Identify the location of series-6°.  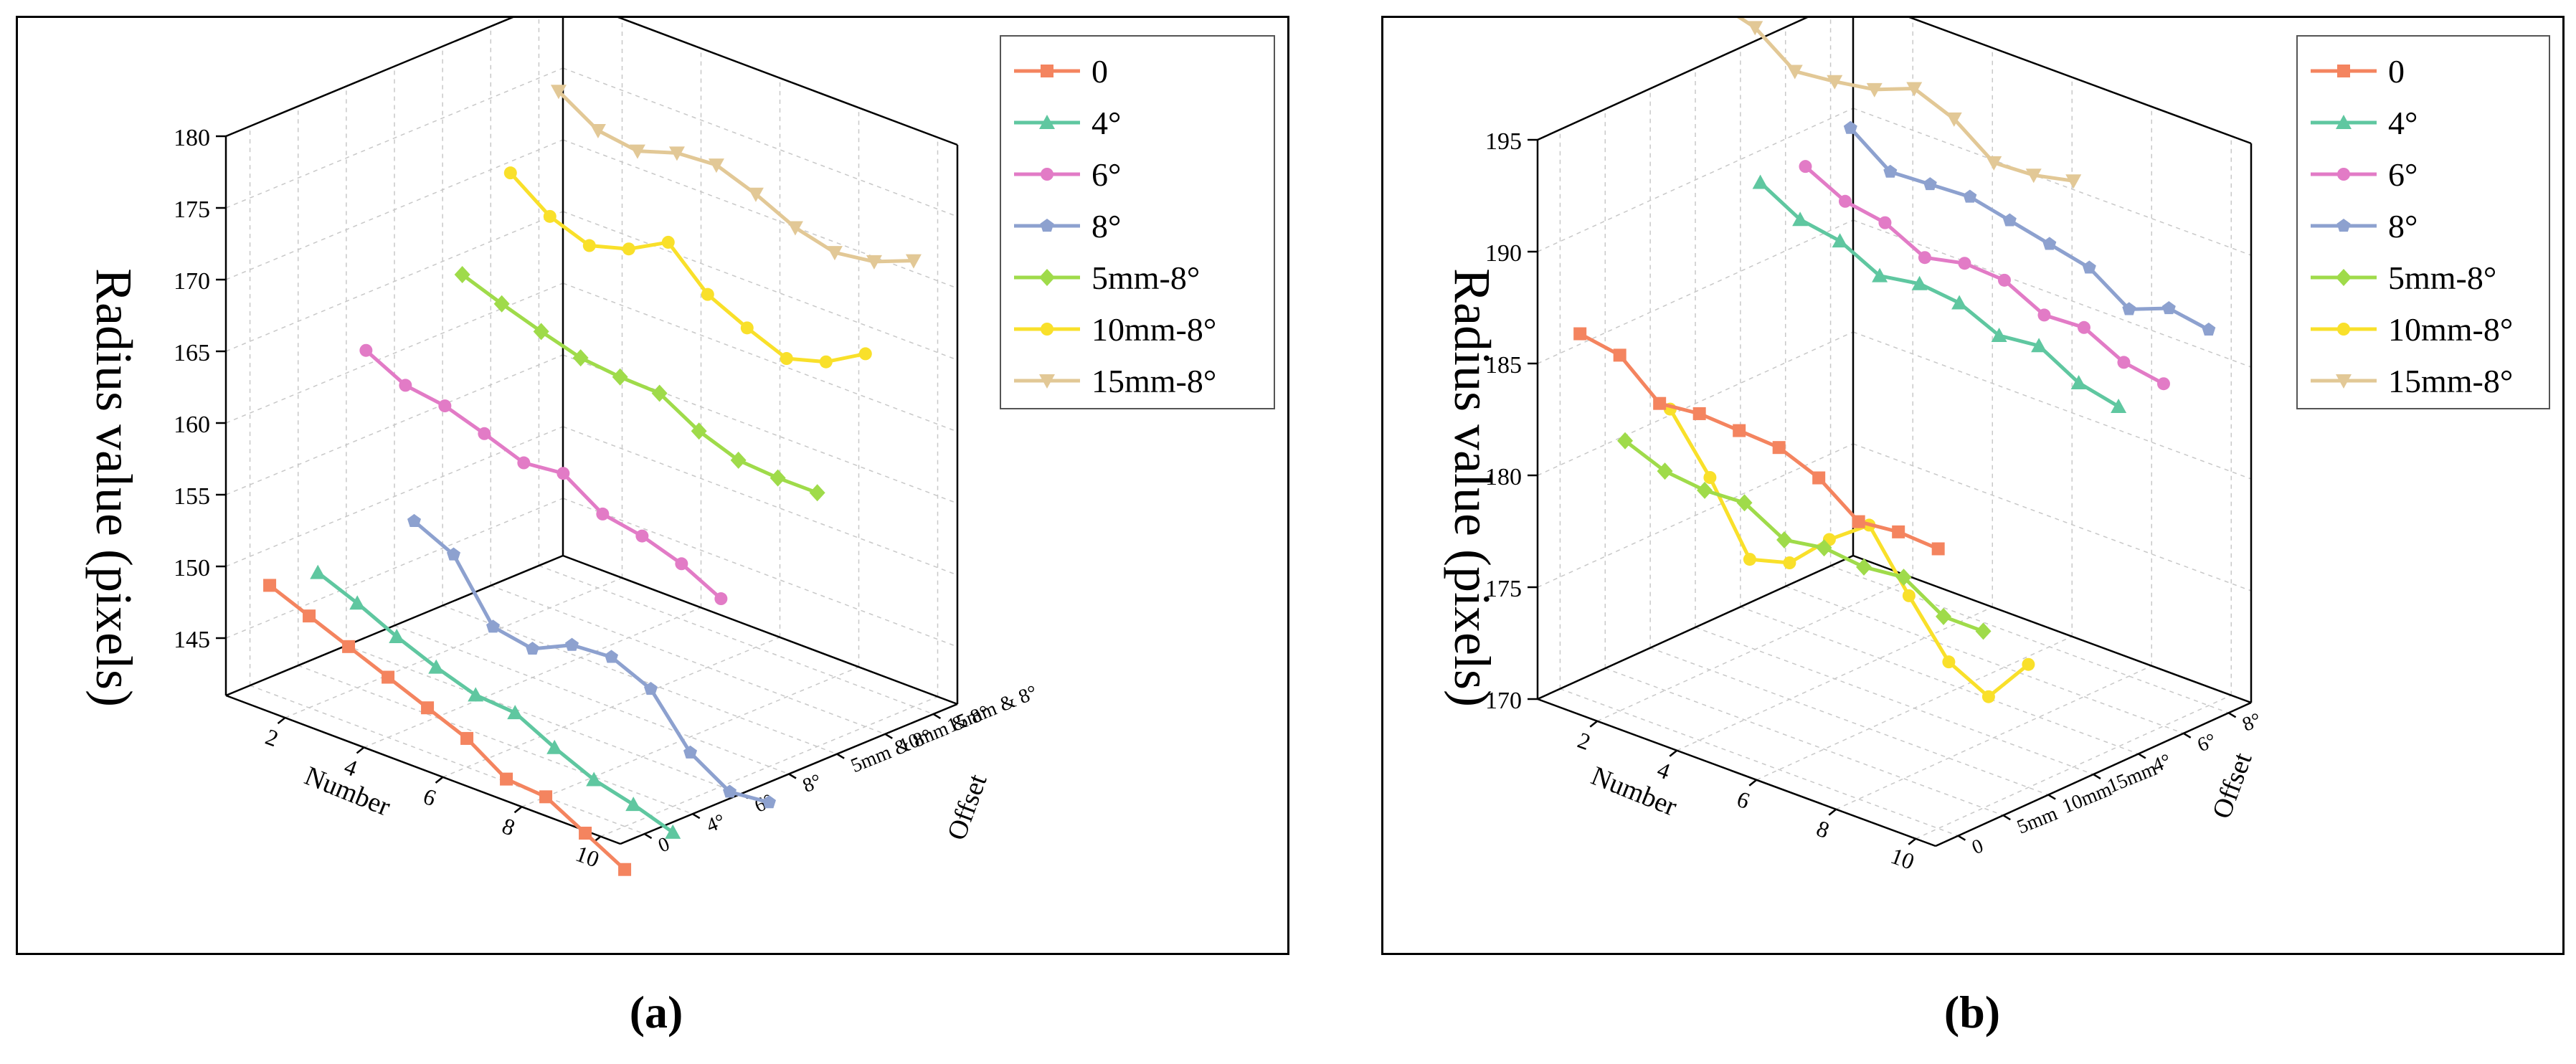
(543, 474).